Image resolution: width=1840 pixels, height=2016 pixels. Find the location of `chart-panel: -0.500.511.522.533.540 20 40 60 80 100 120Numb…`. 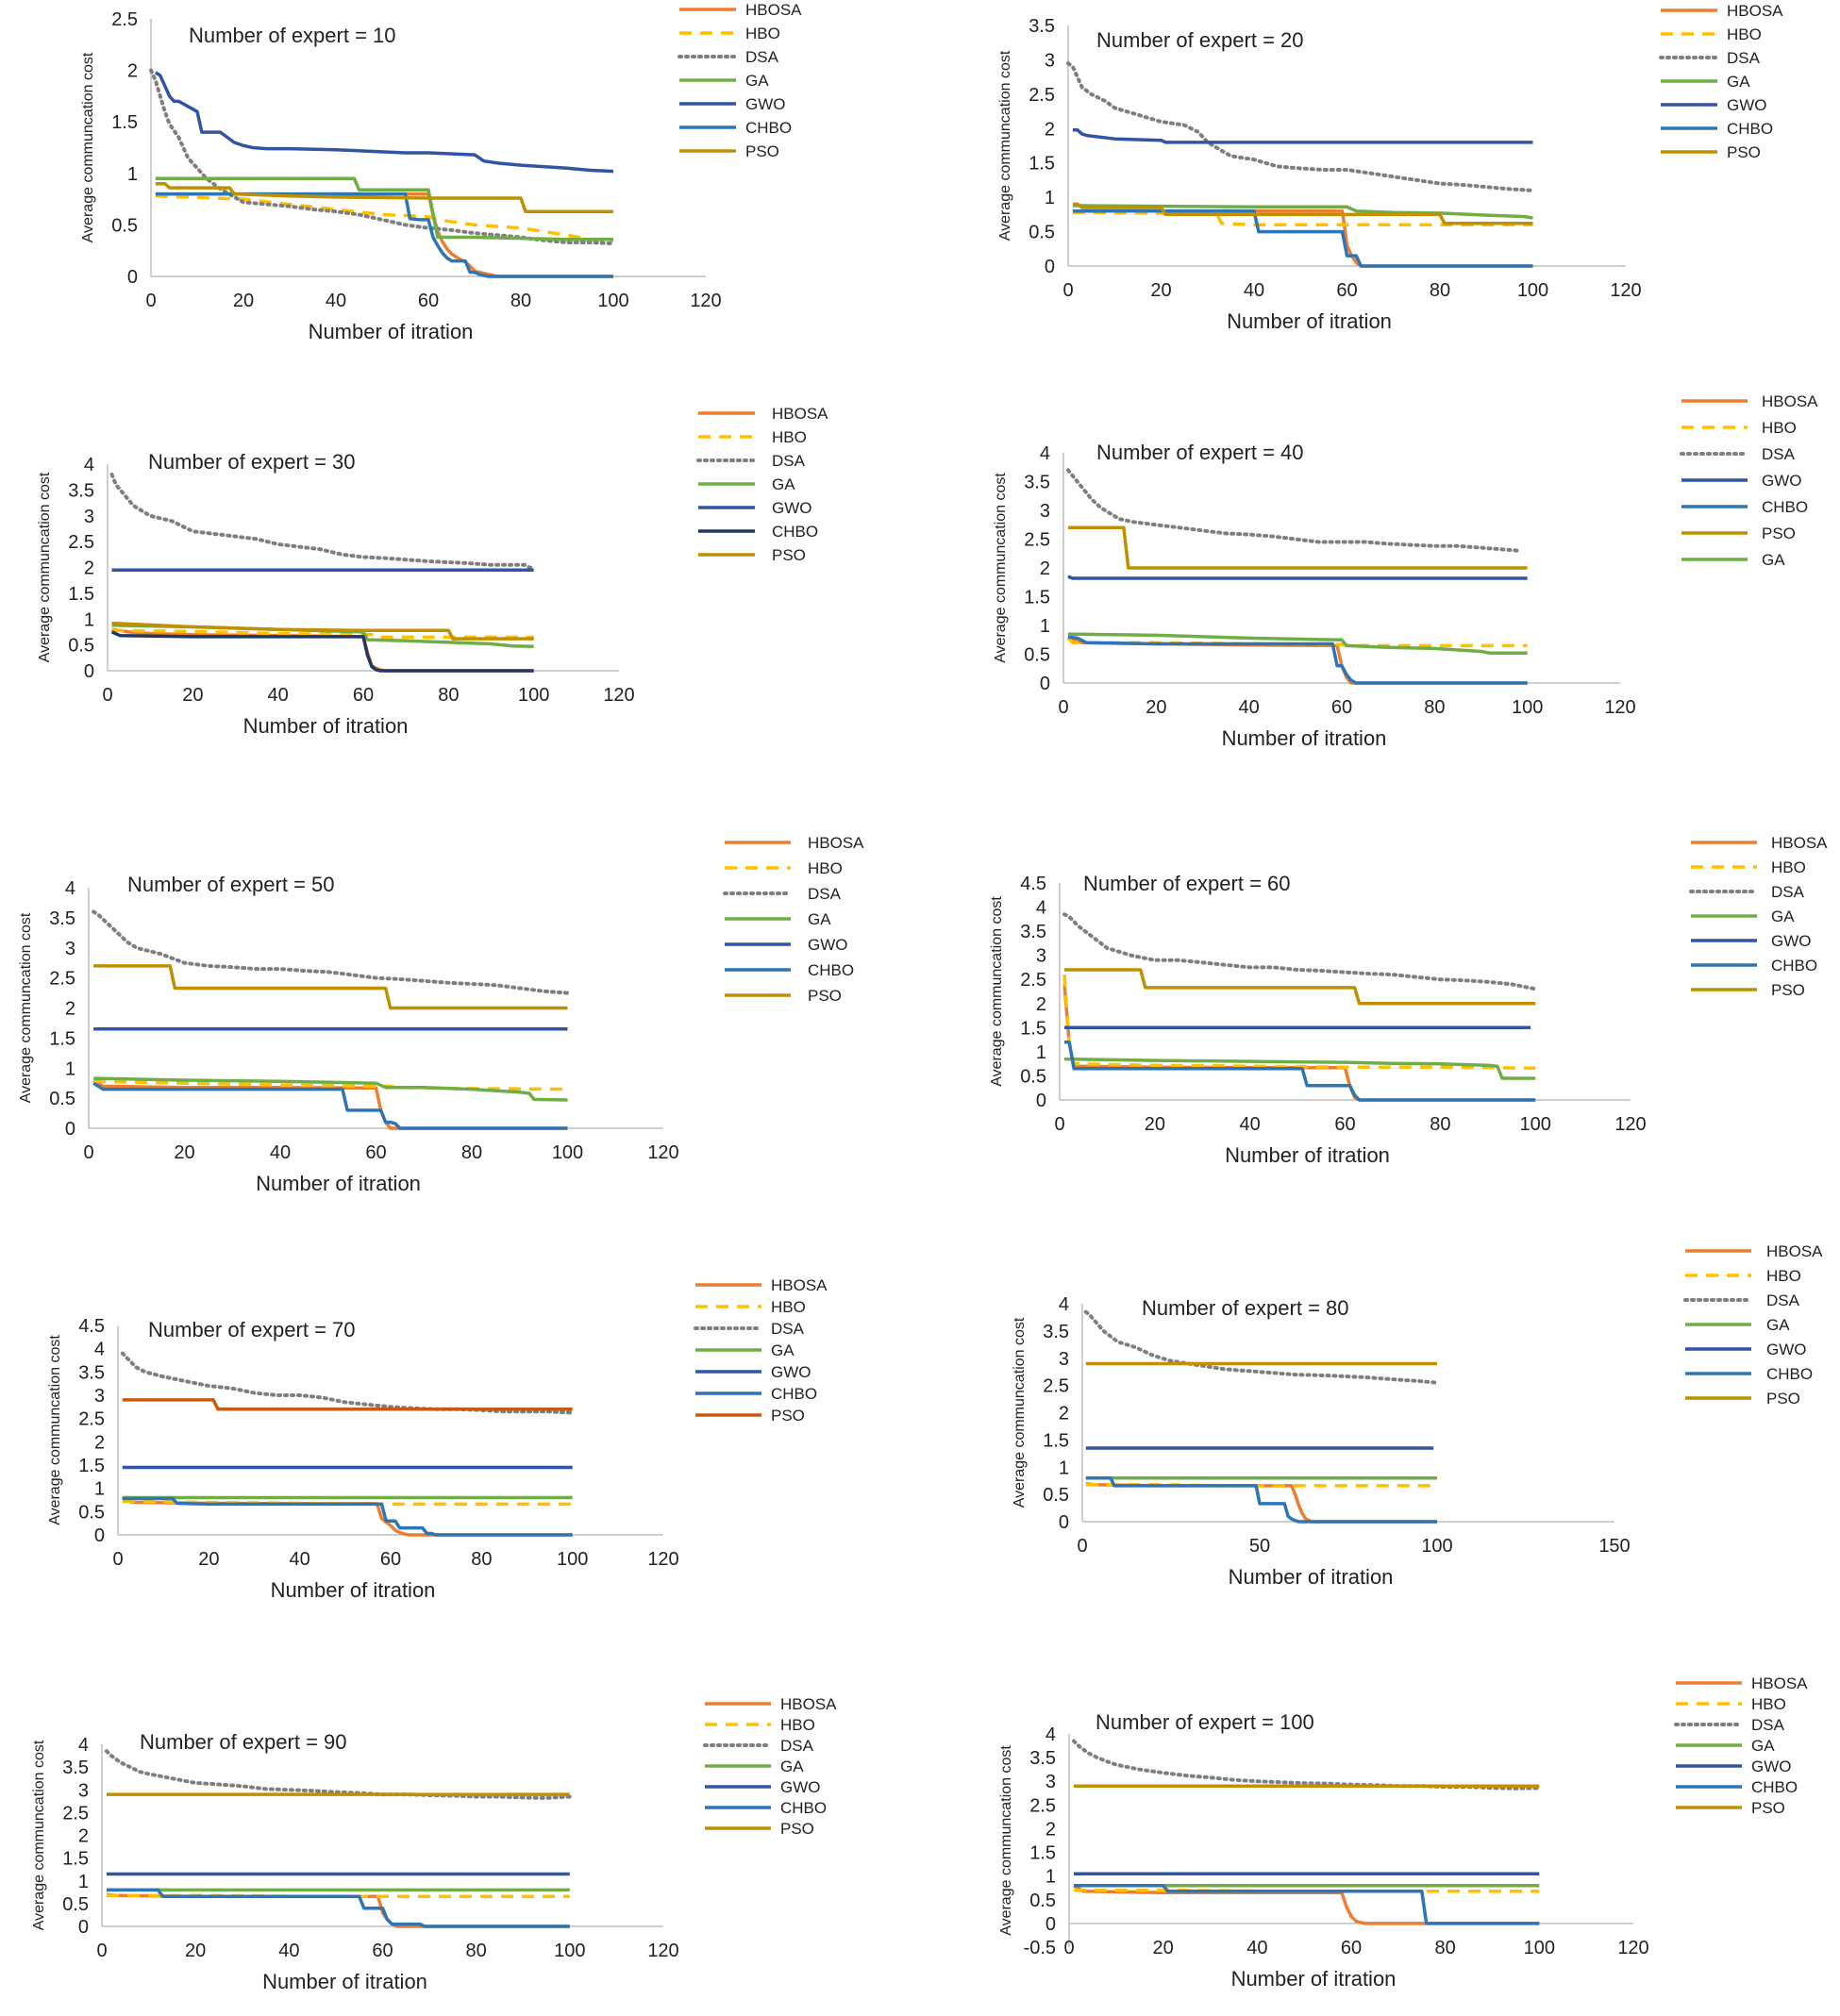

chart-panel: -0.500.511.522.533.540 20 40 60 80 100 120Numb… is located at coordinates (1403, 1832).